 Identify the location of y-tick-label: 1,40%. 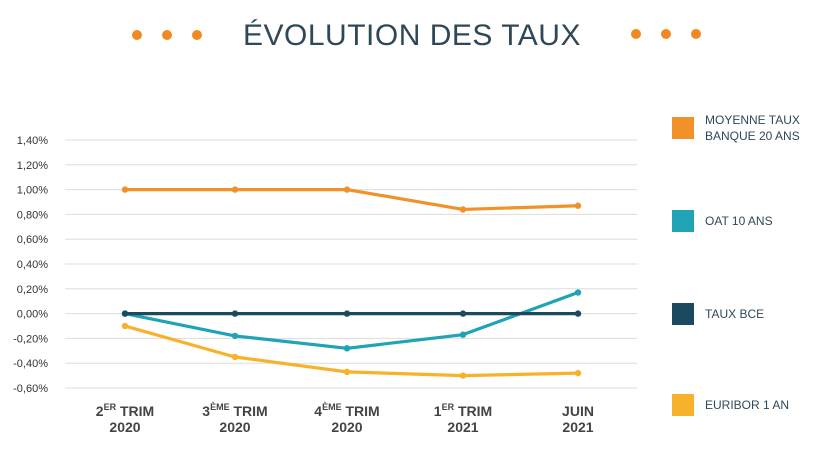
(32, 141).